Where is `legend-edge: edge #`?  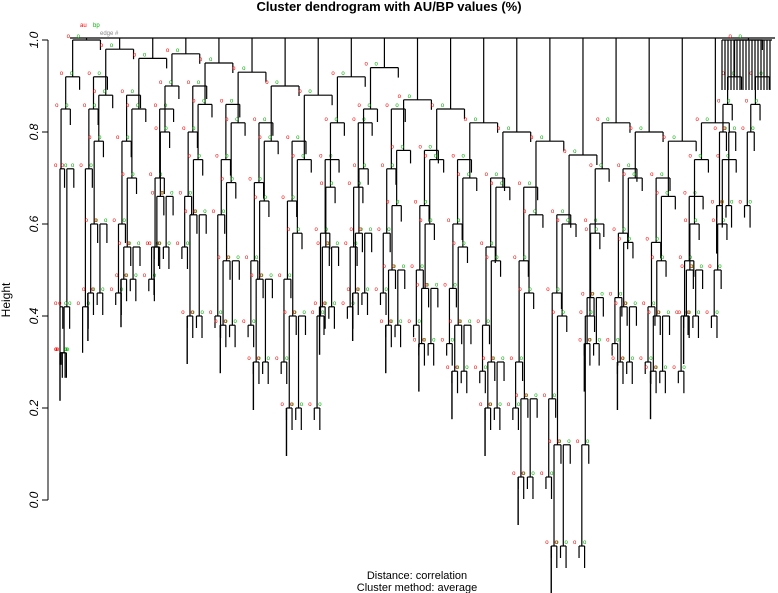
legend-edge: edge # is located at coordinates (109, 34).